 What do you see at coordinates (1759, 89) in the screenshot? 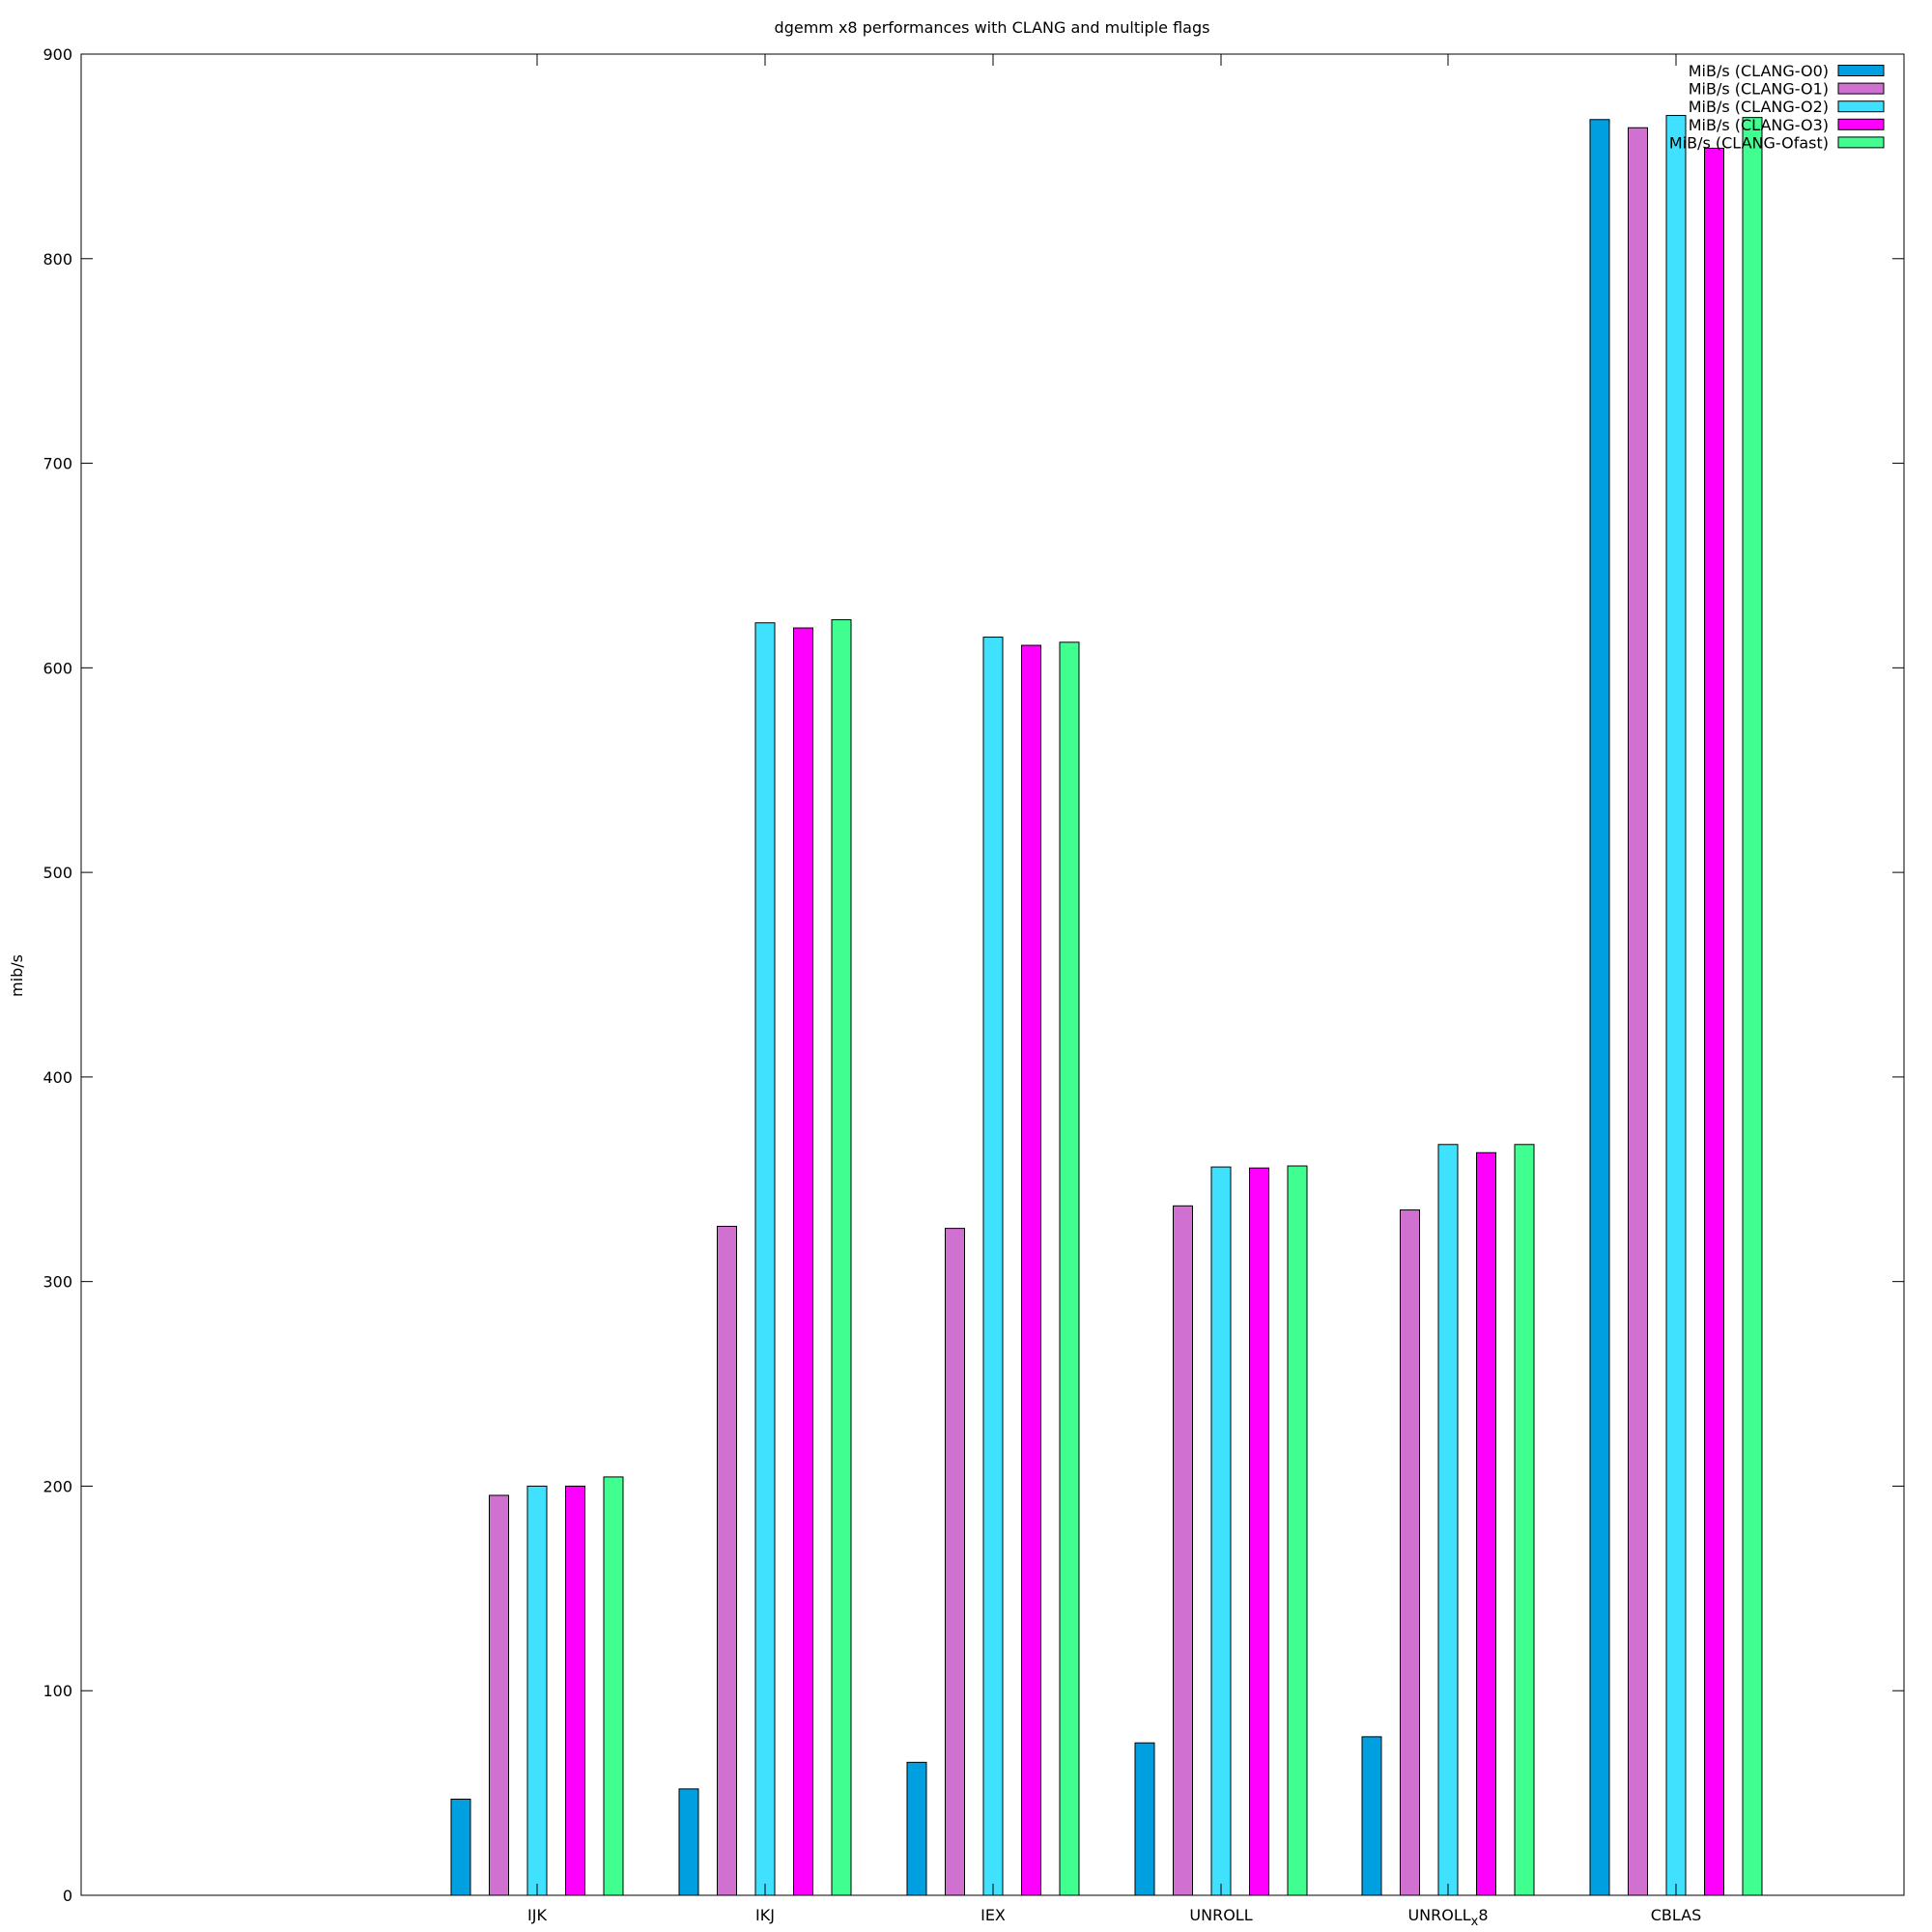
I see `legend-label: MiB/s (CLANG-O1)` at bounding box center [1759, 89].